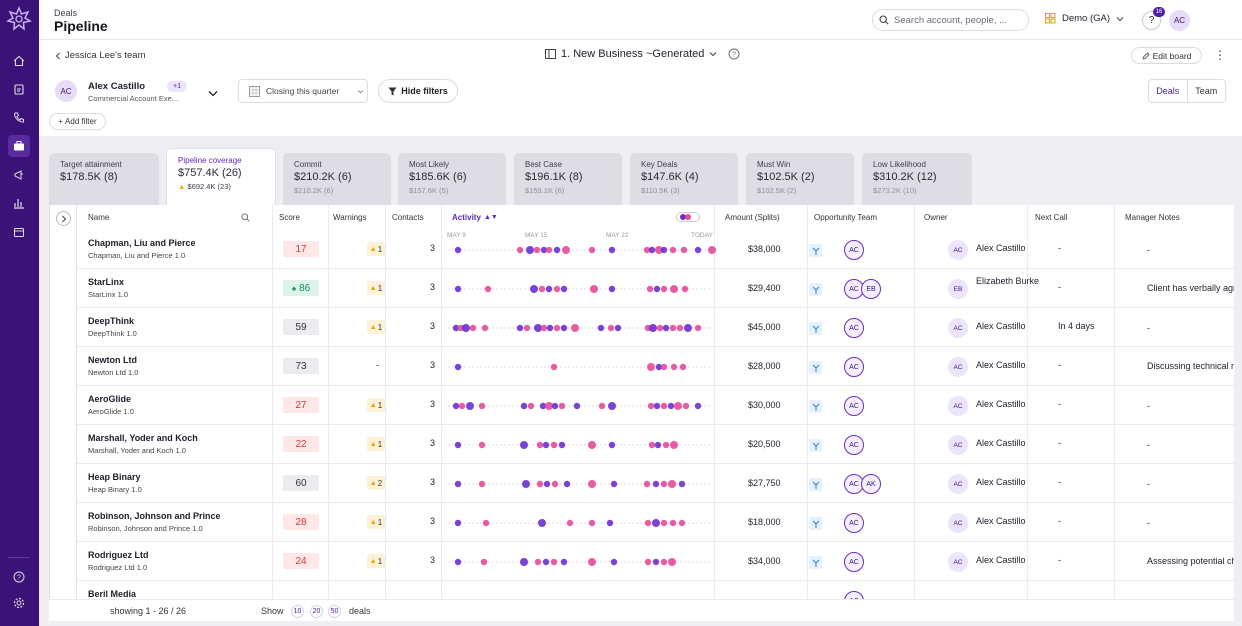 This screenshot has height=626, width=1242. Describe the element at coordinates (19, 203) in the screenshot. I see `chart-icon` at that location.